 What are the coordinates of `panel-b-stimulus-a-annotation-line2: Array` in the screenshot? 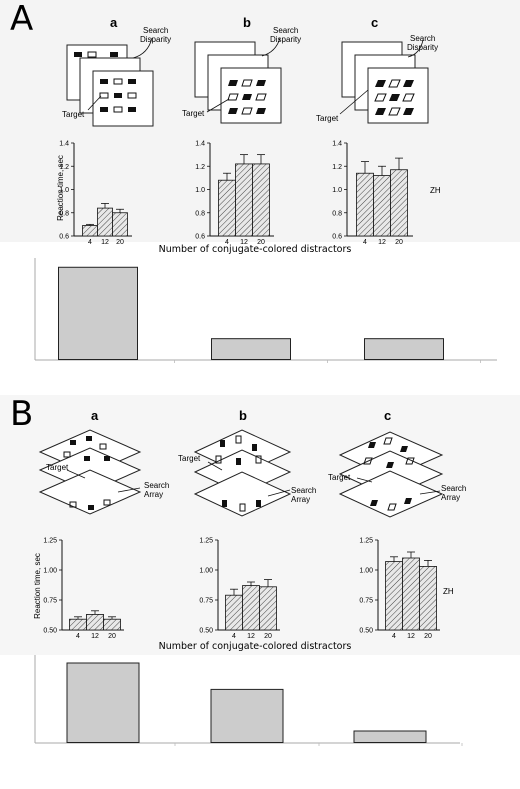 It's located at (153, 494).